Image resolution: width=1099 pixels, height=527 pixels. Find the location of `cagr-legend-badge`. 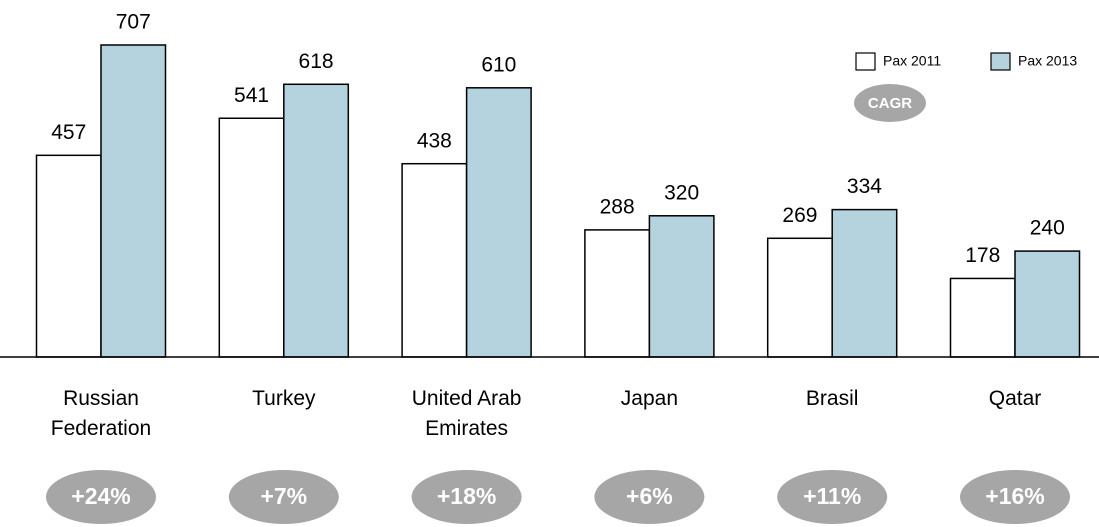

cagr-legend-badge is located at coordinates (890, 103).